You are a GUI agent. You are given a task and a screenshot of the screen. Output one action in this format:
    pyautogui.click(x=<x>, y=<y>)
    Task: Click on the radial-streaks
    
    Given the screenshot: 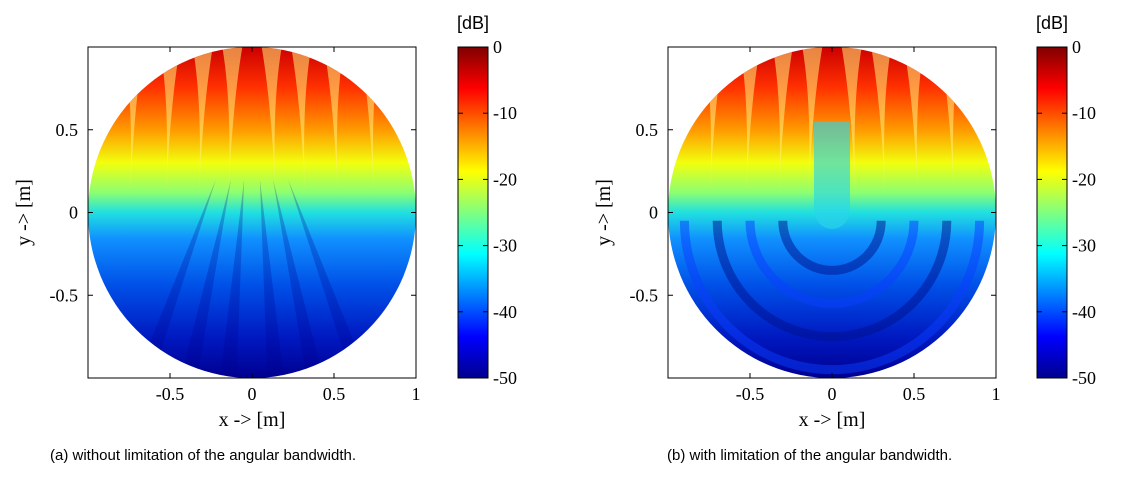 What is the action you would take?
    pyautogui.click(x=252, y=278)
    